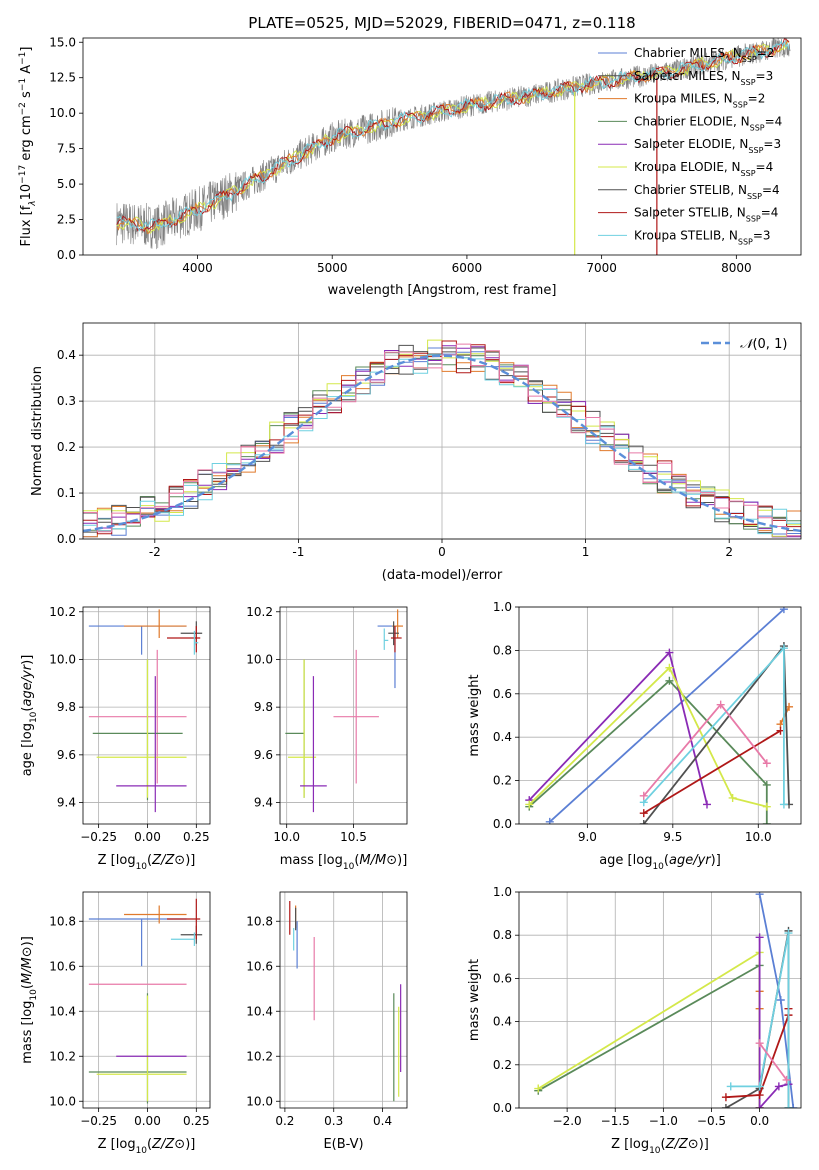  What do you see at coordinates (27, 1032) in the screenshot?
I see `y-axis-label-part: mass [log` at bounding box center [27, 1032].